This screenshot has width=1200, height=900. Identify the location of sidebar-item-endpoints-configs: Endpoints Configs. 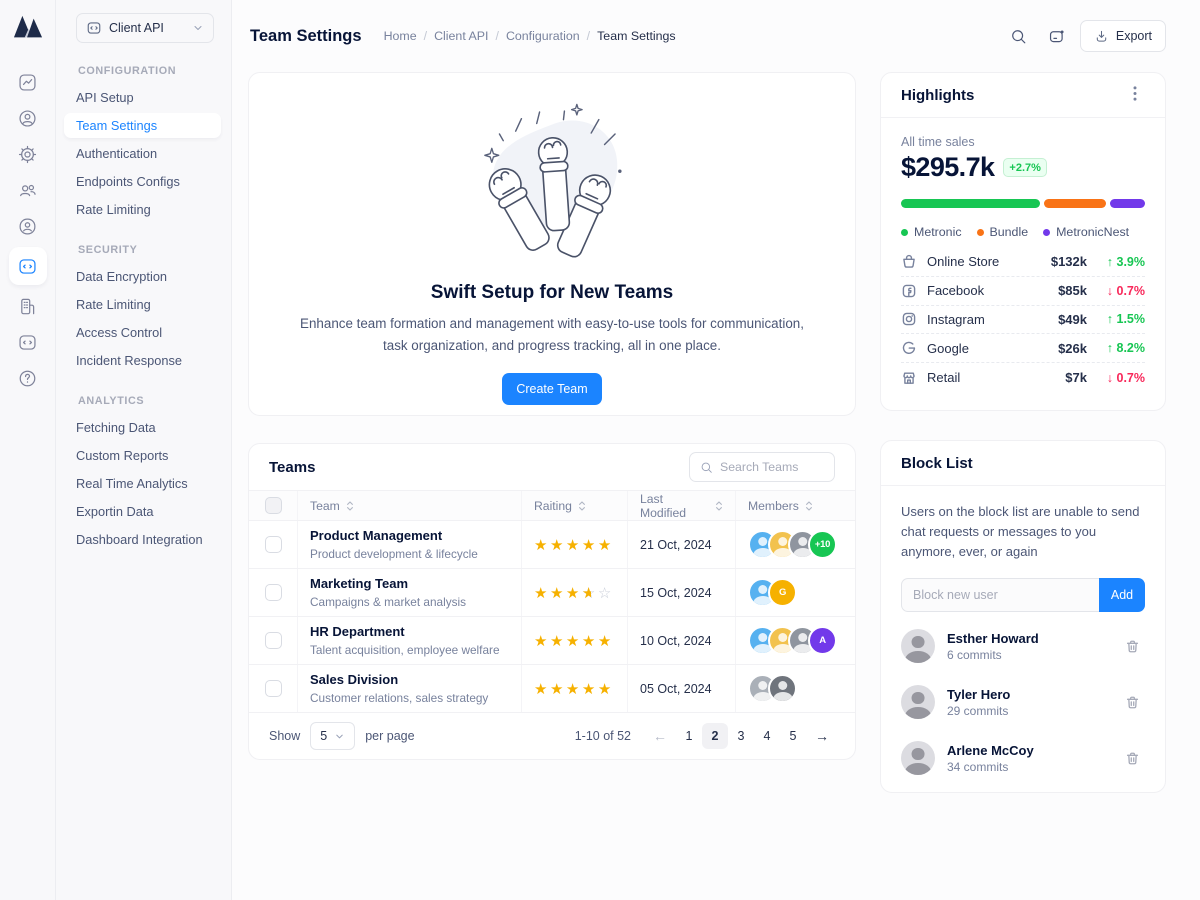
(128, 181).